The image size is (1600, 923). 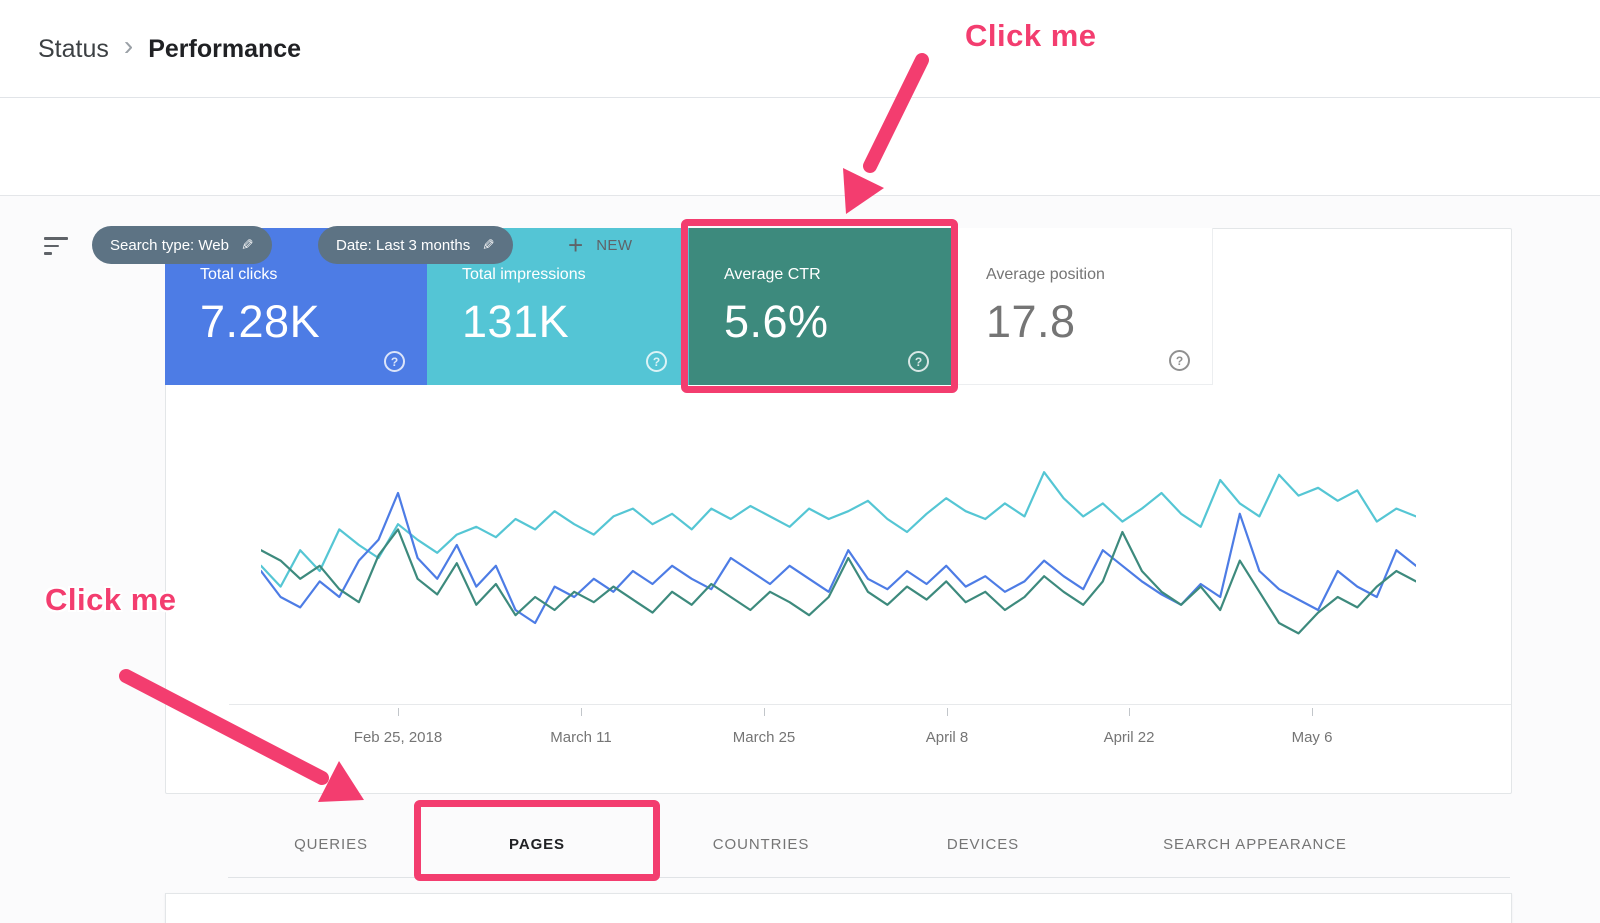 What do you see at coordinates (1255, 844) in the screenshot?
I see `tab-search-appearance: SEARCH APPEARANCE` at bounding box center [1255, 844].